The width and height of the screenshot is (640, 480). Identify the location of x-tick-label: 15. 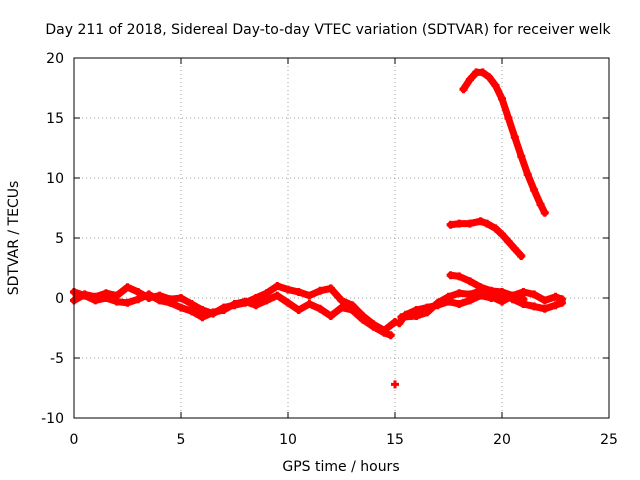
(395, 440).